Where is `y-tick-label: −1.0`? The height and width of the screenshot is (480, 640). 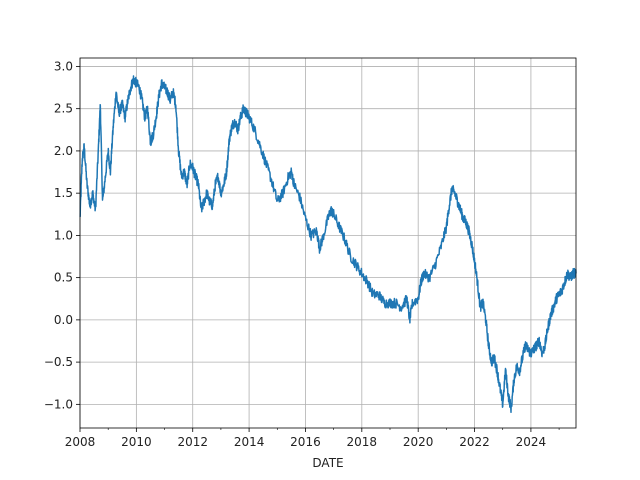 y-tick-label: −1.0 is located at coordinates (58, 404).